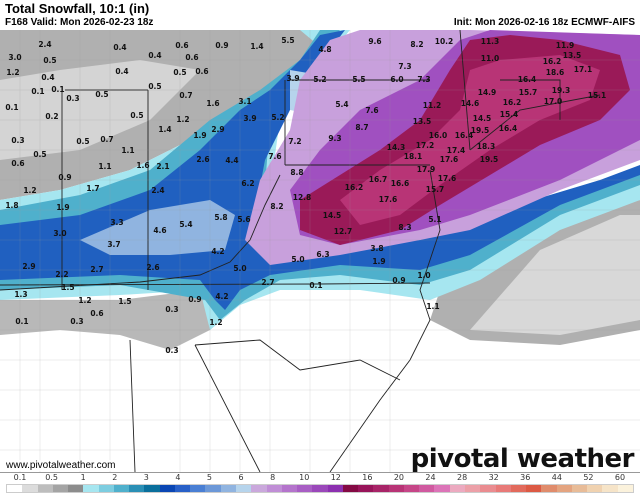  Describe the element at coordinates (302, 197) in the screenshot. I see `snowfall-value-label: 12.8` at that location.